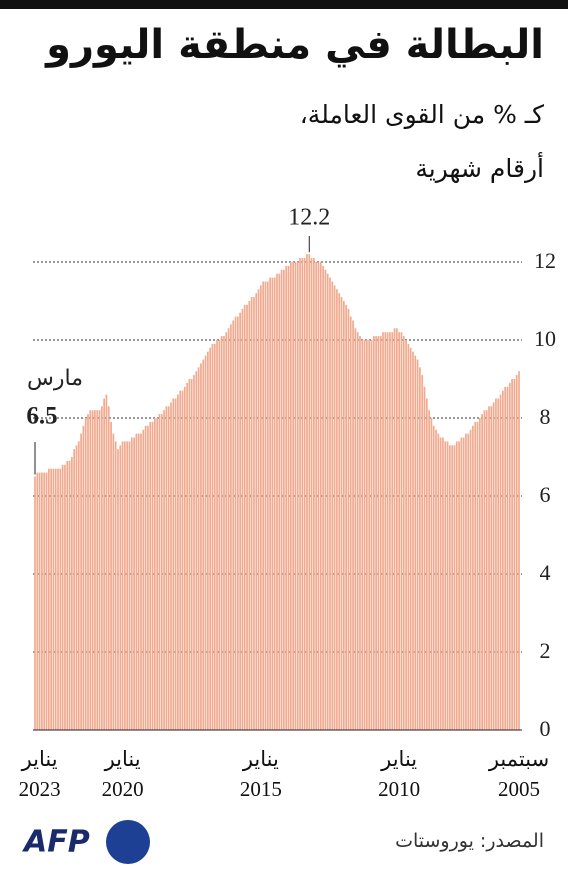 The image size is (568, 878). What do you see at coordinates (128, 842) in the screenshot?
I see `logo-circle` at bounding box center [128, 842].